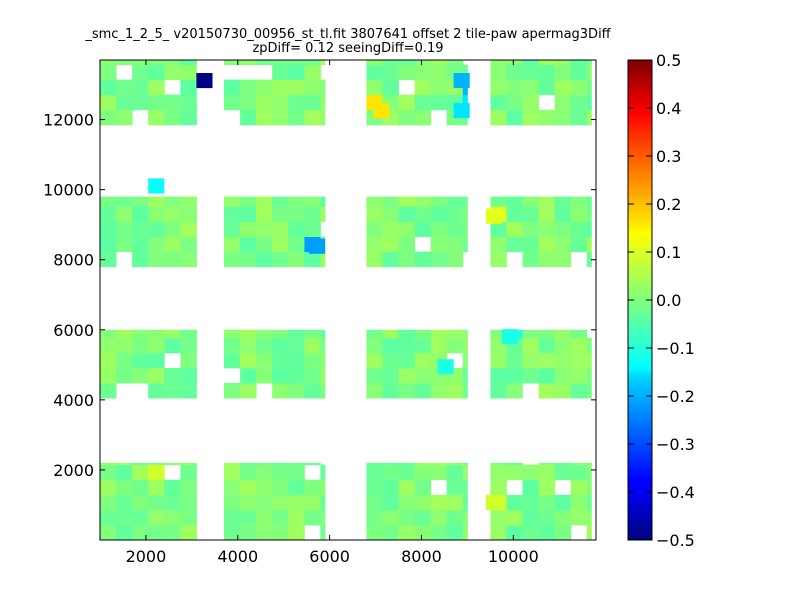 Image resolution: width=800 pixels, height=600 pixels. Describe the element at coordinates (675, 492) in the screenshot. I see `colorbar-tick-label: −0.4` at that location.